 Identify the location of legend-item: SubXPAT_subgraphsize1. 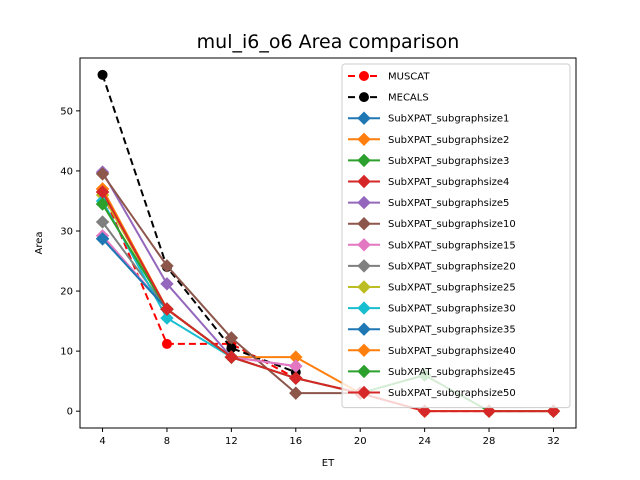
(428, 118).